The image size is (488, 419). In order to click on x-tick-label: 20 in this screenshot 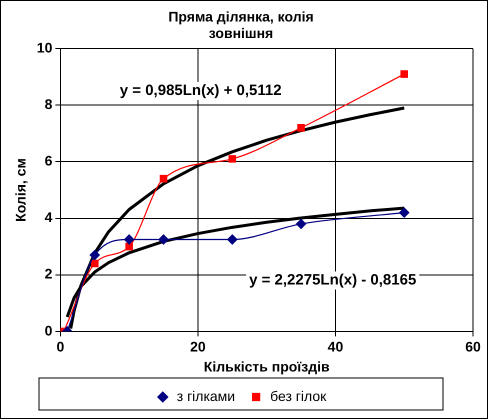, I will do `click(198, 346)`.